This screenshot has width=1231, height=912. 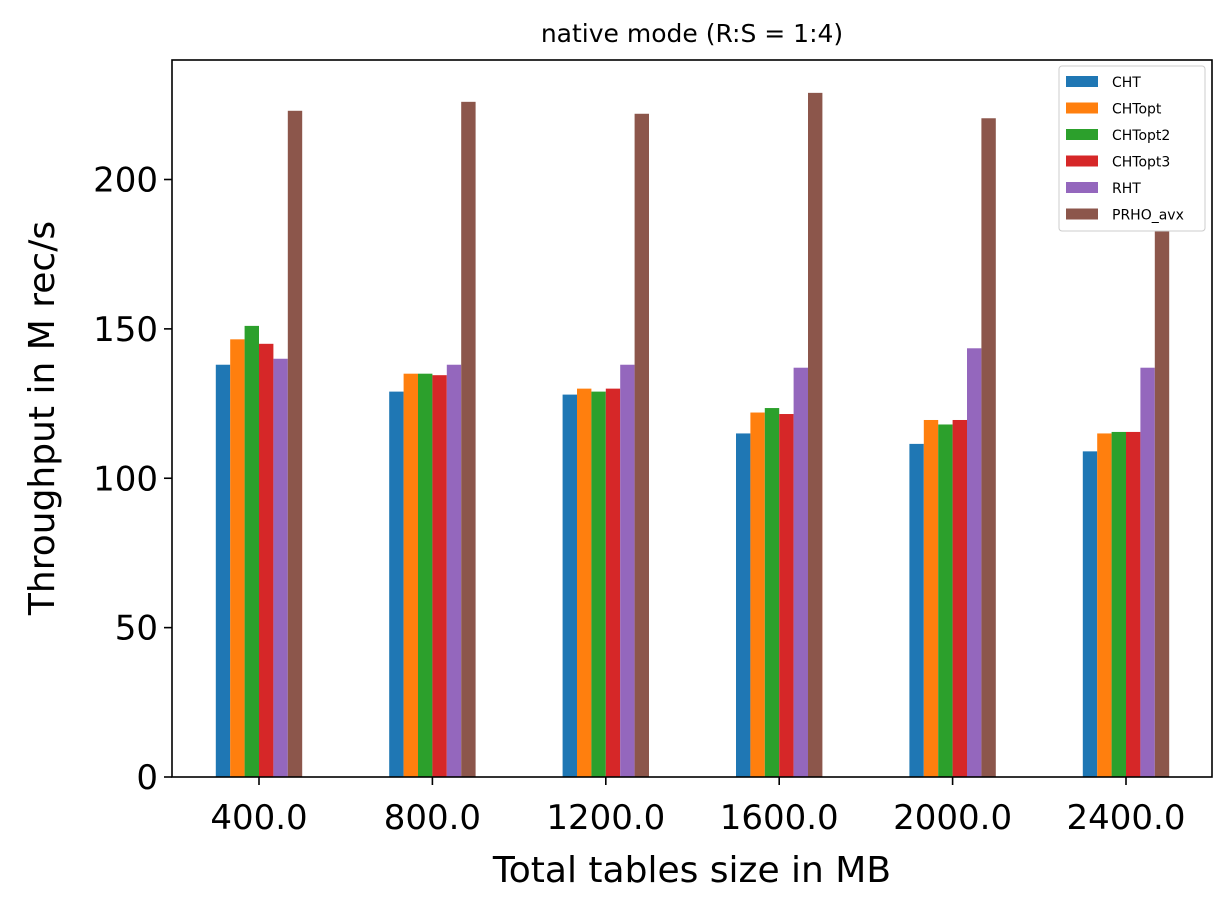 What do you see at coordinates (1126, 83) in the screenshot?
I see `legend-label: CHT` at bounding box center [1126, 83].